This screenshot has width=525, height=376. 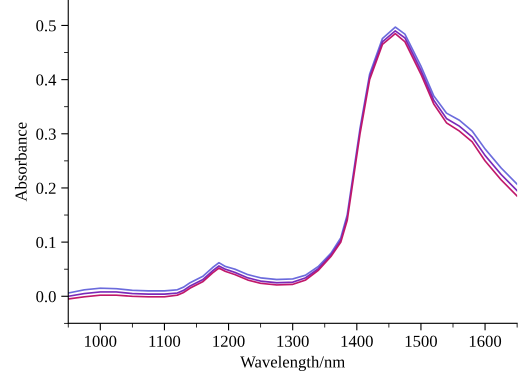 What do you see at coordinates (100, 341) in the screenshot?
I see `x-tick-label: 1000` at bounding box center [100, 341].